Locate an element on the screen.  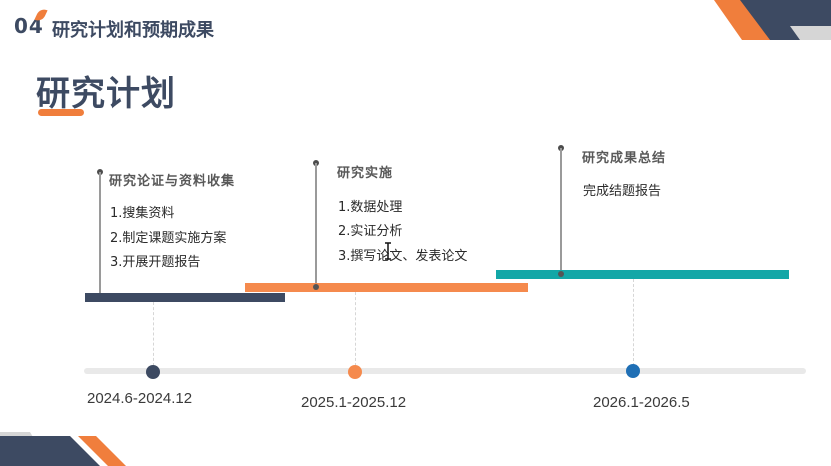
phase-3-bar is located at coordinates (642, 274).